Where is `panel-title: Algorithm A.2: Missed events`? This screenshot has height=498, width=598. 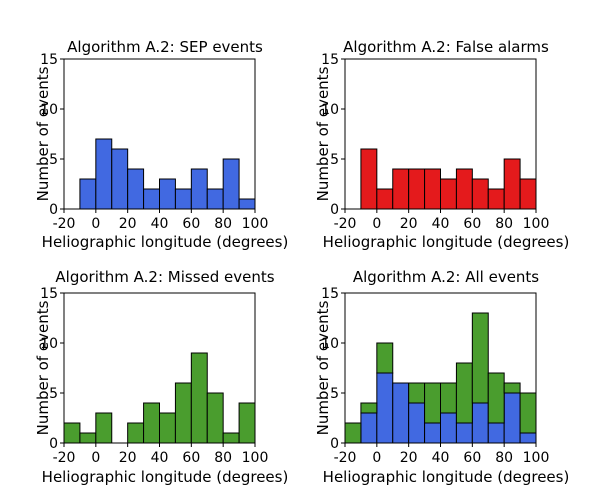
panel-title: Algorithm A.2: Missed events is located at coordinates (164, 277).